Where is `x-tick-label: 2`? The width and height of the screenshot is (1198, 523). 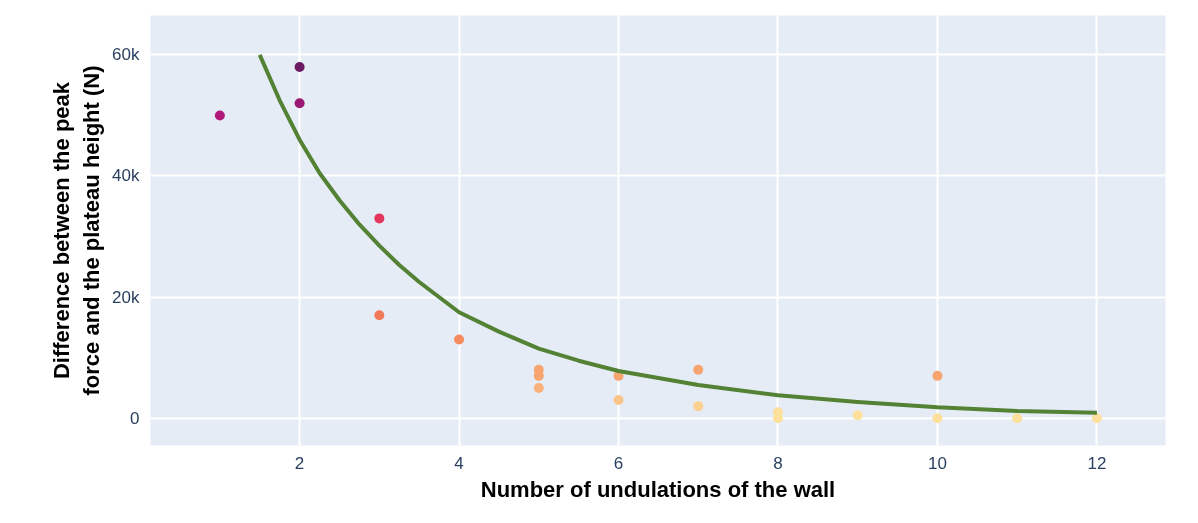
x-tick-label: 2 is located at coordinates (299, 463).